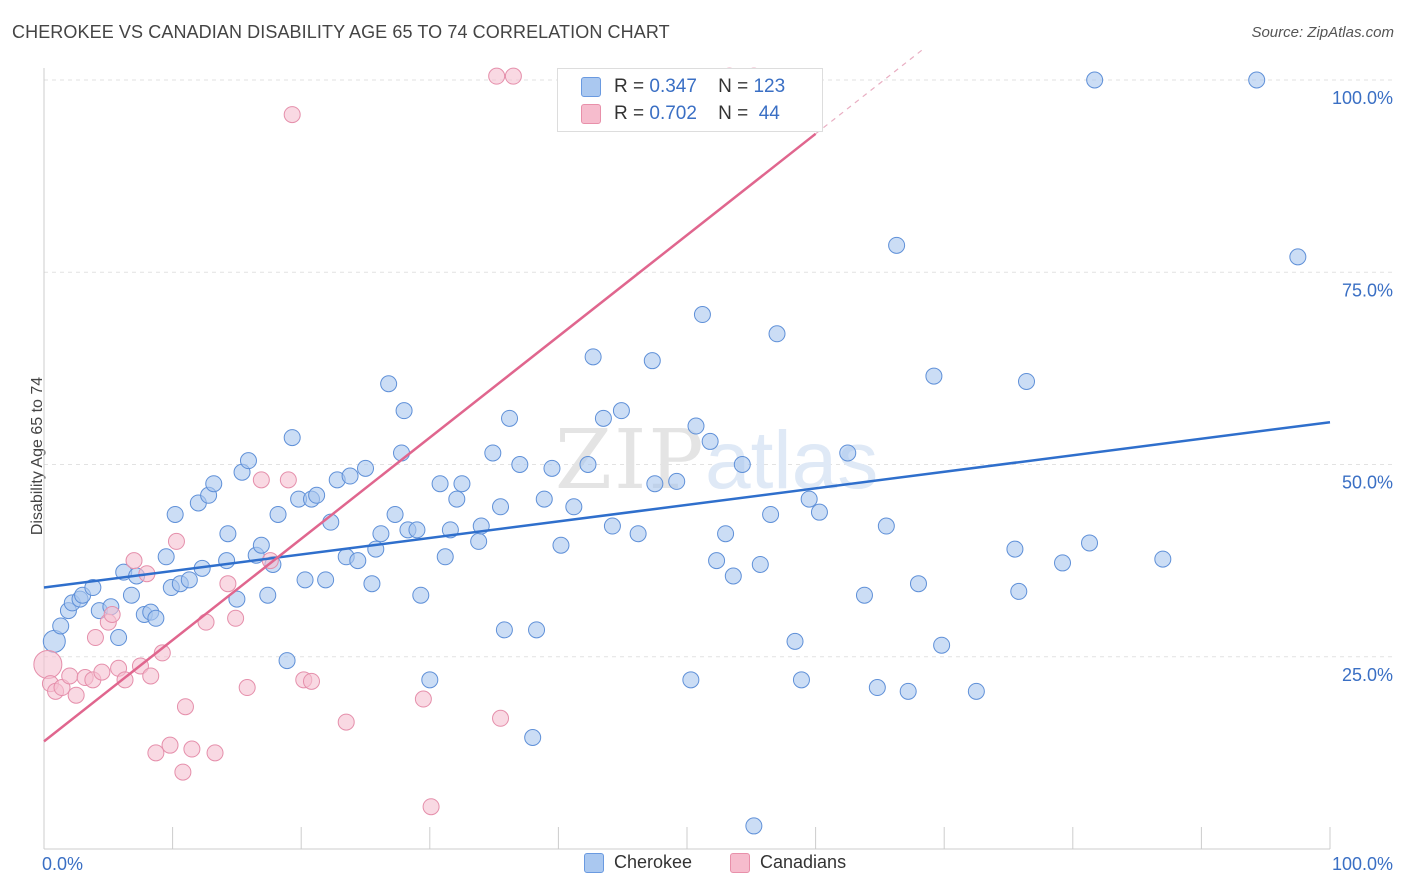 Image resolution: width=1406 pixels, height=892 pixels. I want to click on y-tick-label: 50.0%, so click(1367, 483).